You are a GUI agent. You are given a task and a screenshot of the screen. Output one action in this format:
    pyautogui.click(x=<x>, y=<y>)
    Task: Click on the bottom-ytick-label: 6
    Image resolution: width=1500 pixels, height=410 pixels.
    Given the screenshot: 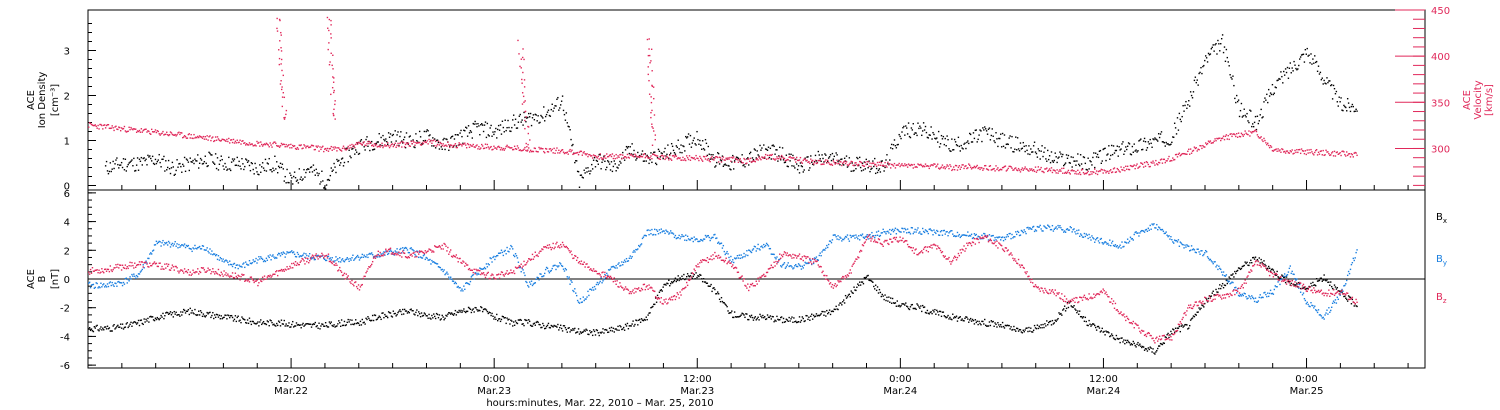 What is the action you would take?
    pyautogui.click(x=67, y=194)
    